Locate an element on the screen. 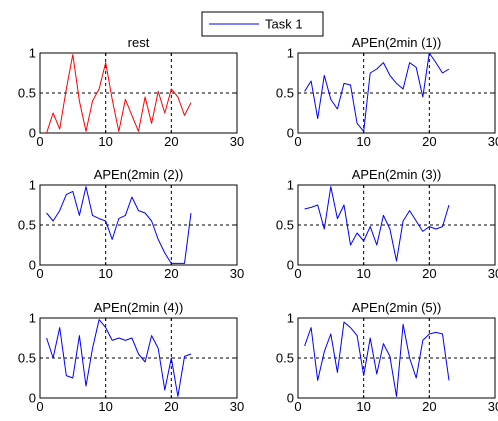 This screenshot has width=498, height=421. panel-title: APEn(2min (4)) is located at coordinates (139, 307).